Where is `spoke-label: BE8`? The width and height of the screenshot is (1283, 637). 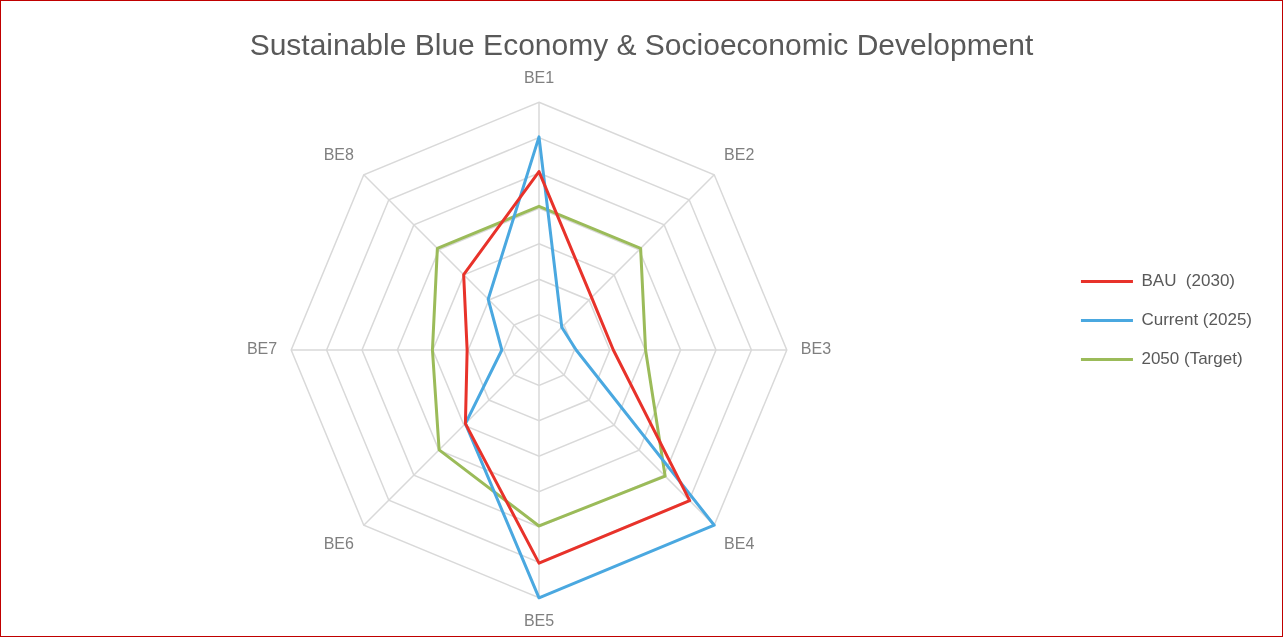
spoke-label: BE8 is located at coordinates (338, 154).